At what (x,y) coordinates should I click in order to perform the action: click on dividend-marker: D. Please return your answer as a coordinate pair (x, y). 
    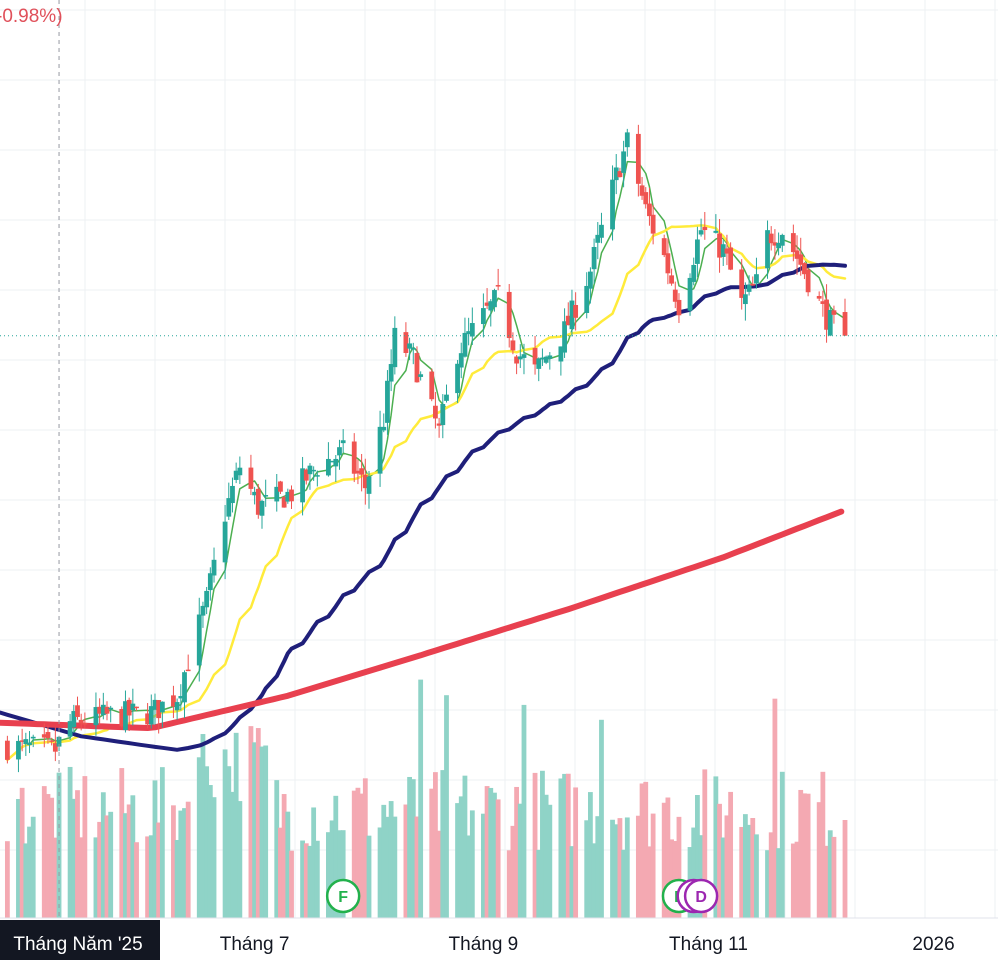
    Looking at the image, I should click on (701, 896).